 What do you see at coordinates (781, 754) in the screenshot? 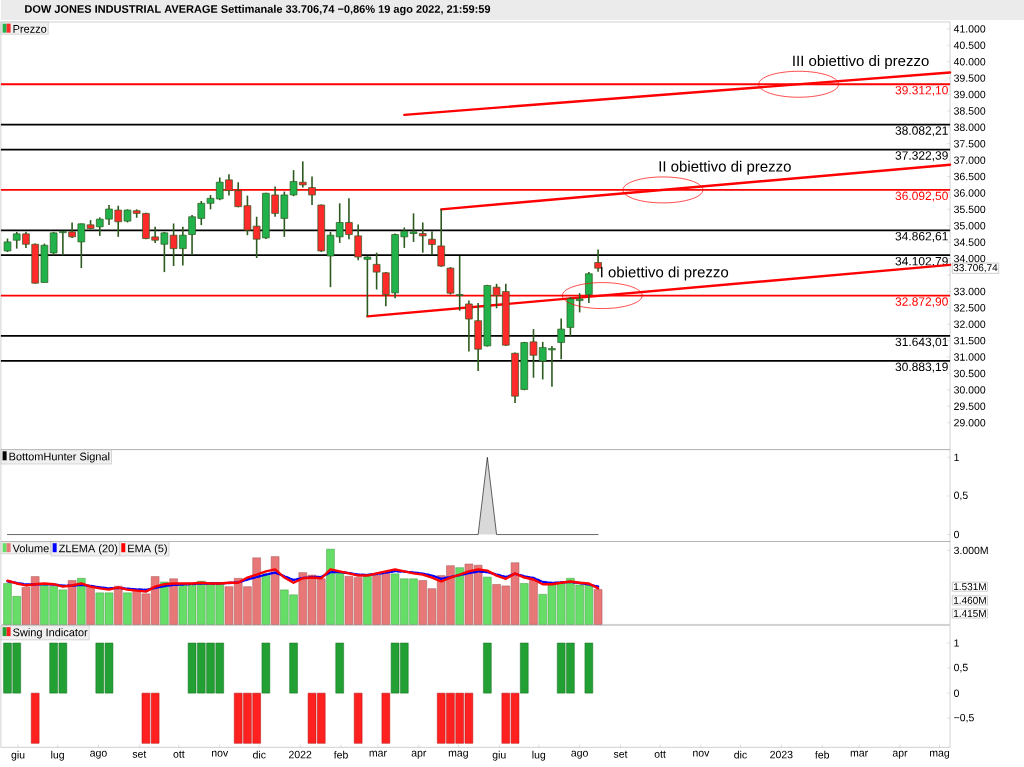
I see `x-tick-label: 2023` at bounding box center [781, 754].